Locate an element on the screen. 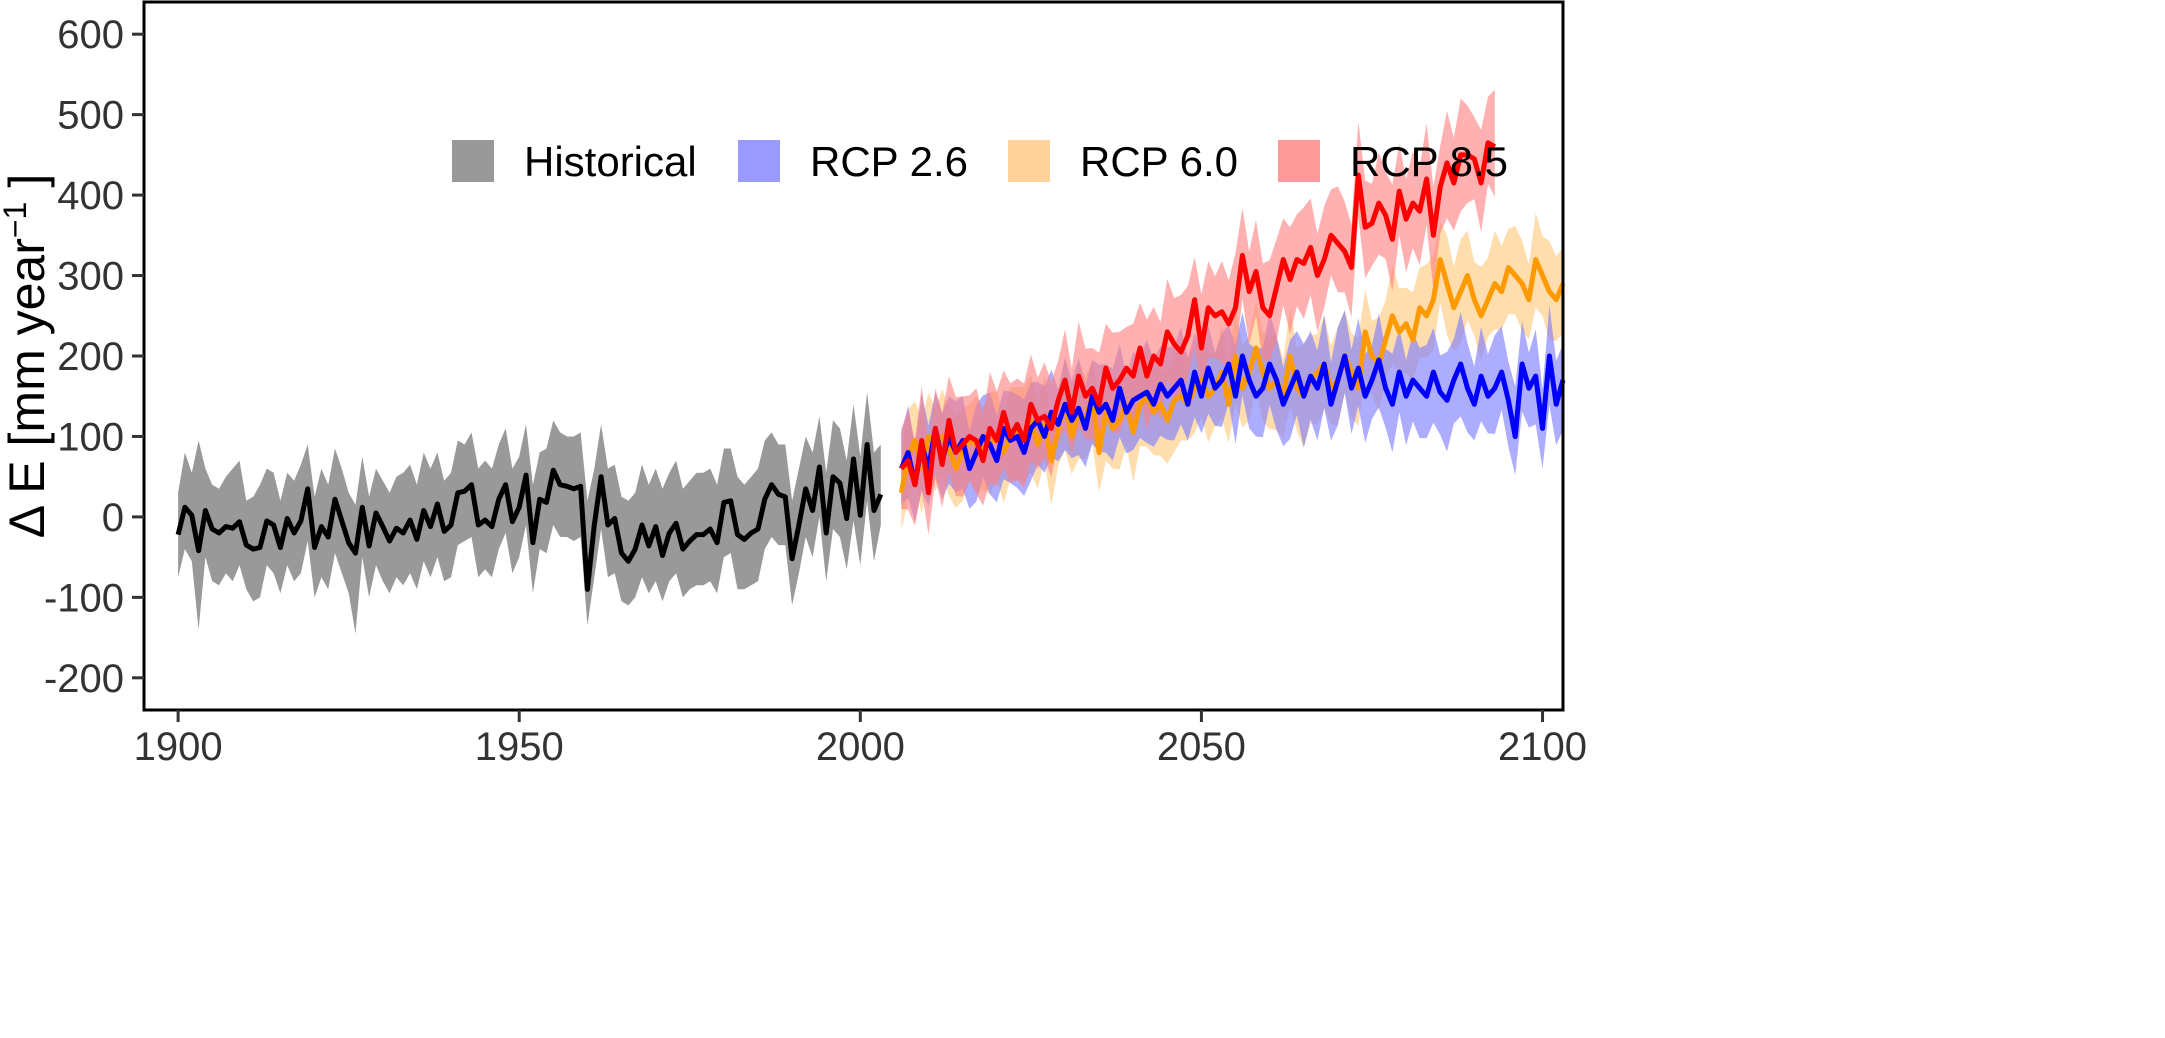 This screenshot has width=2165, height=1038. y-tick-label: 0 is located at coordinates (113, 518).